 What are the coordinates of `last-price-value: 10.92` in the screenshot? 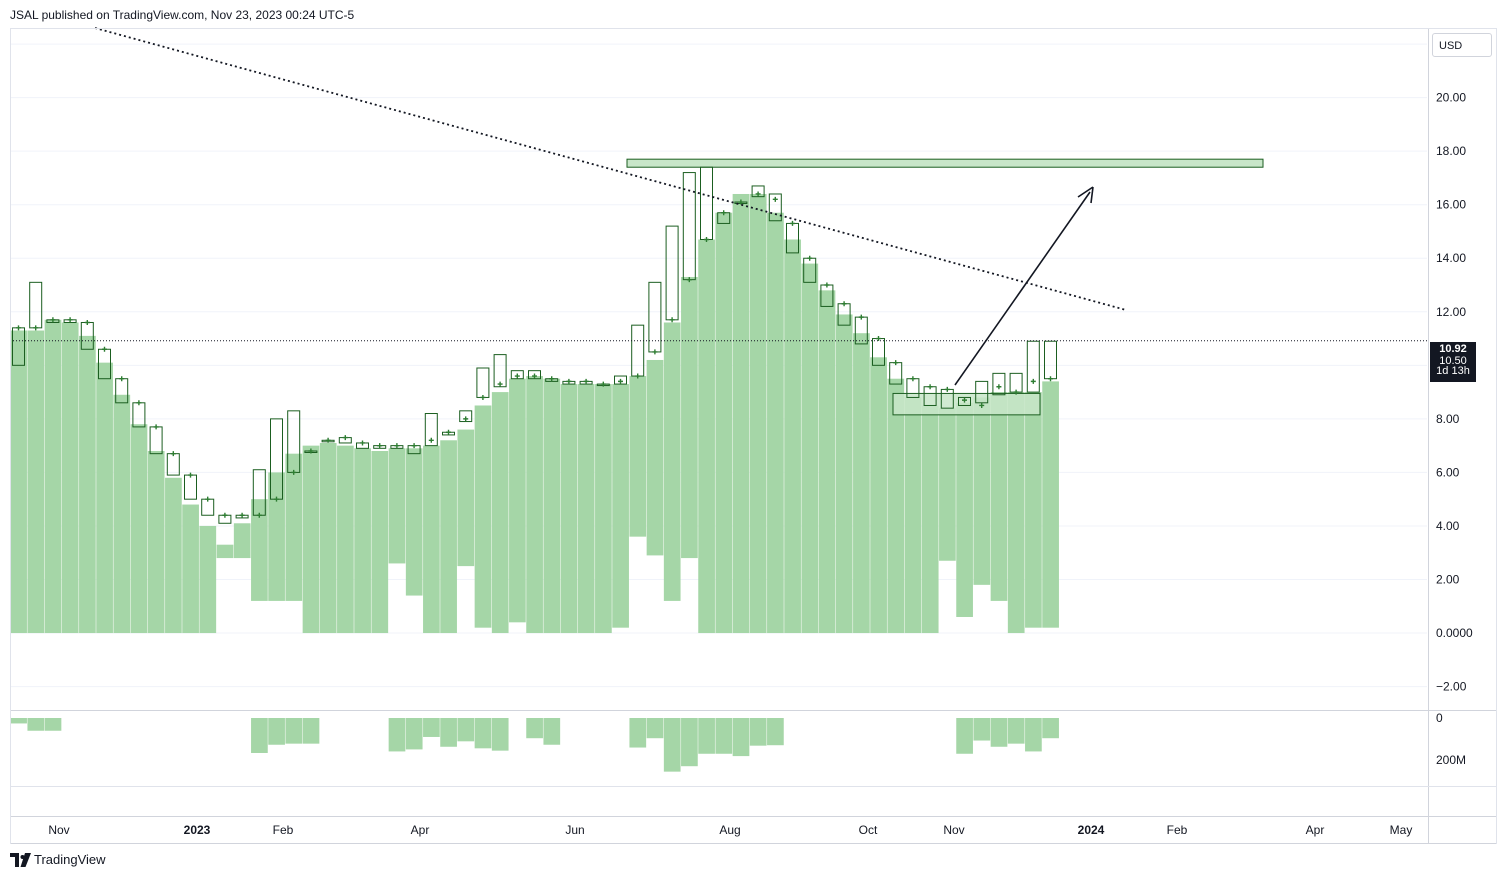 It's located at (1453, 349).